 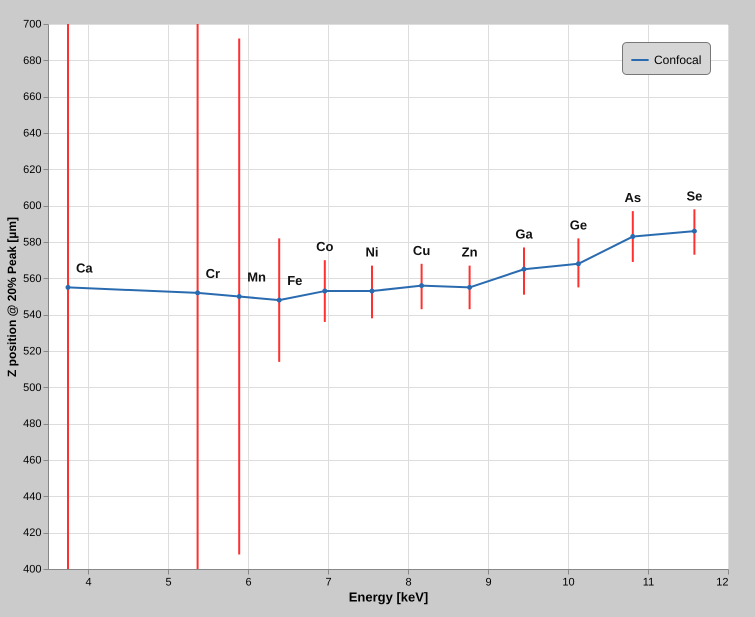 I want to click on annotation: Ge, so click(x=579, y=224).